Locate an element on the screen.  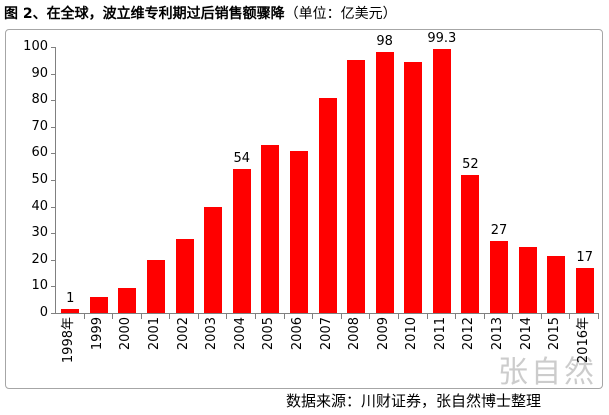
x-axis-label: 2006 is located at coordinates (297, 334).